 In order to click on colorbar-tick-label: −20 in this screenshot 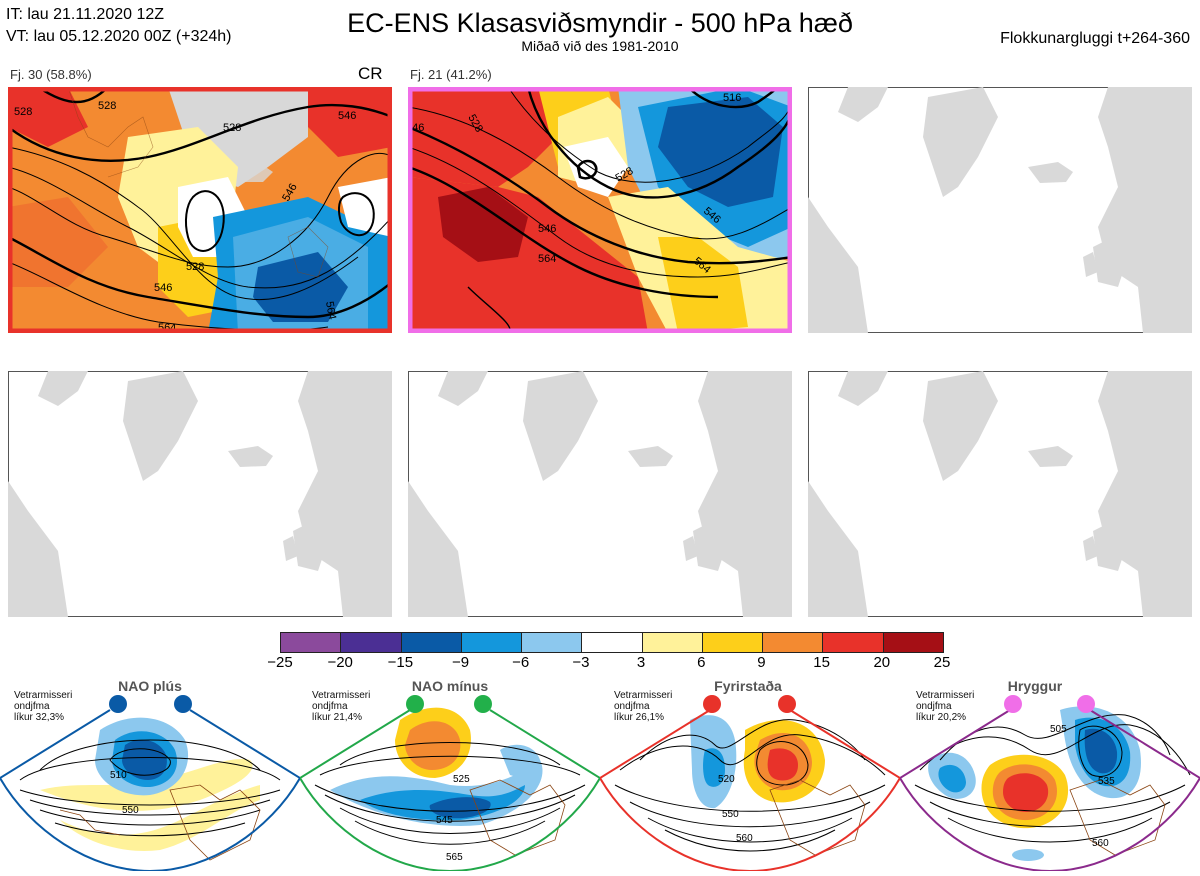, I will do `click(340, 662)`.